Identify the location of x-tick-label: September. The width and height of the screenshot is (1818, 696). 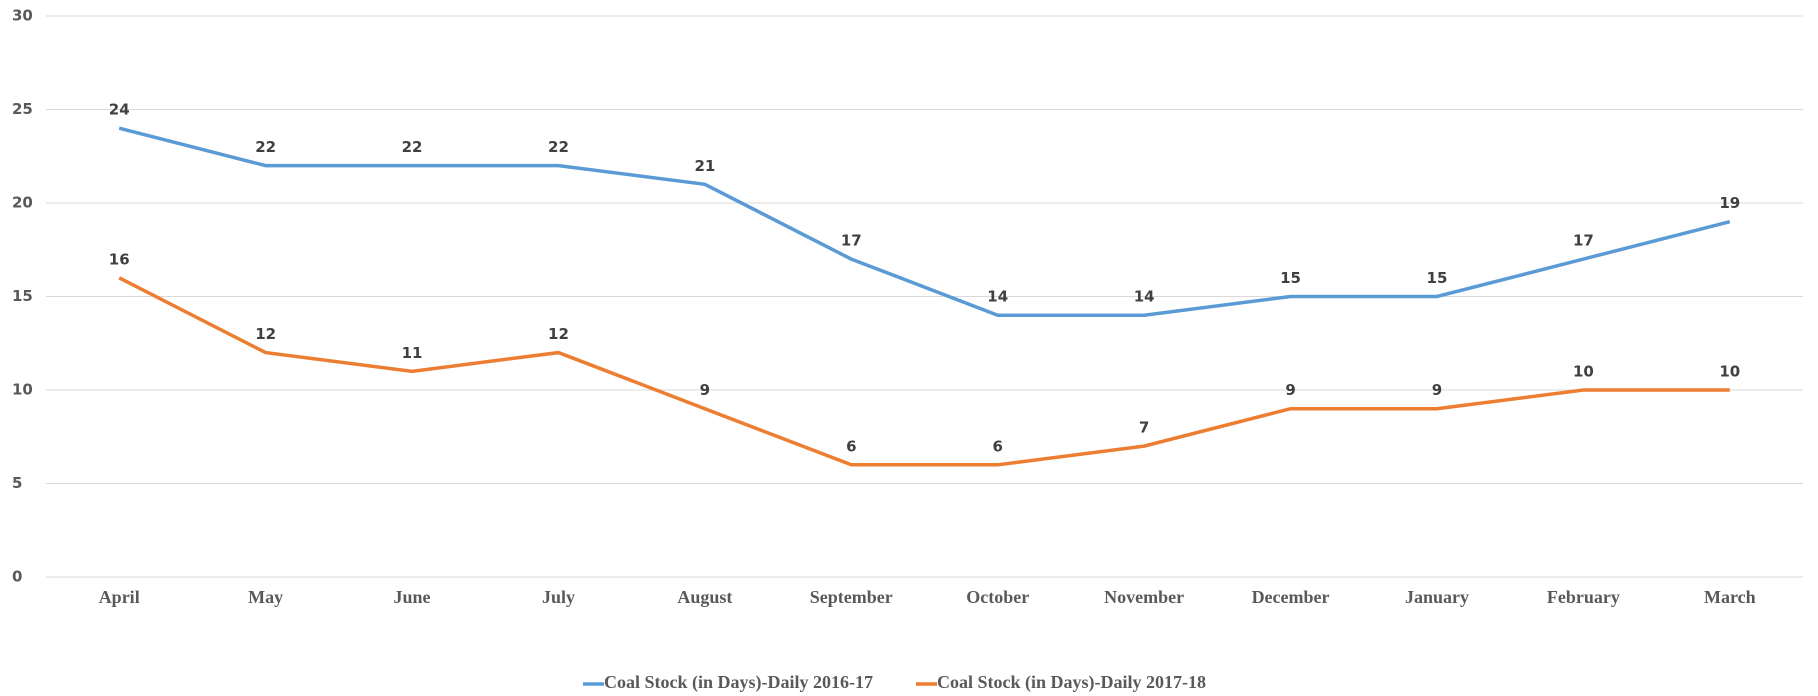
(851, 597).